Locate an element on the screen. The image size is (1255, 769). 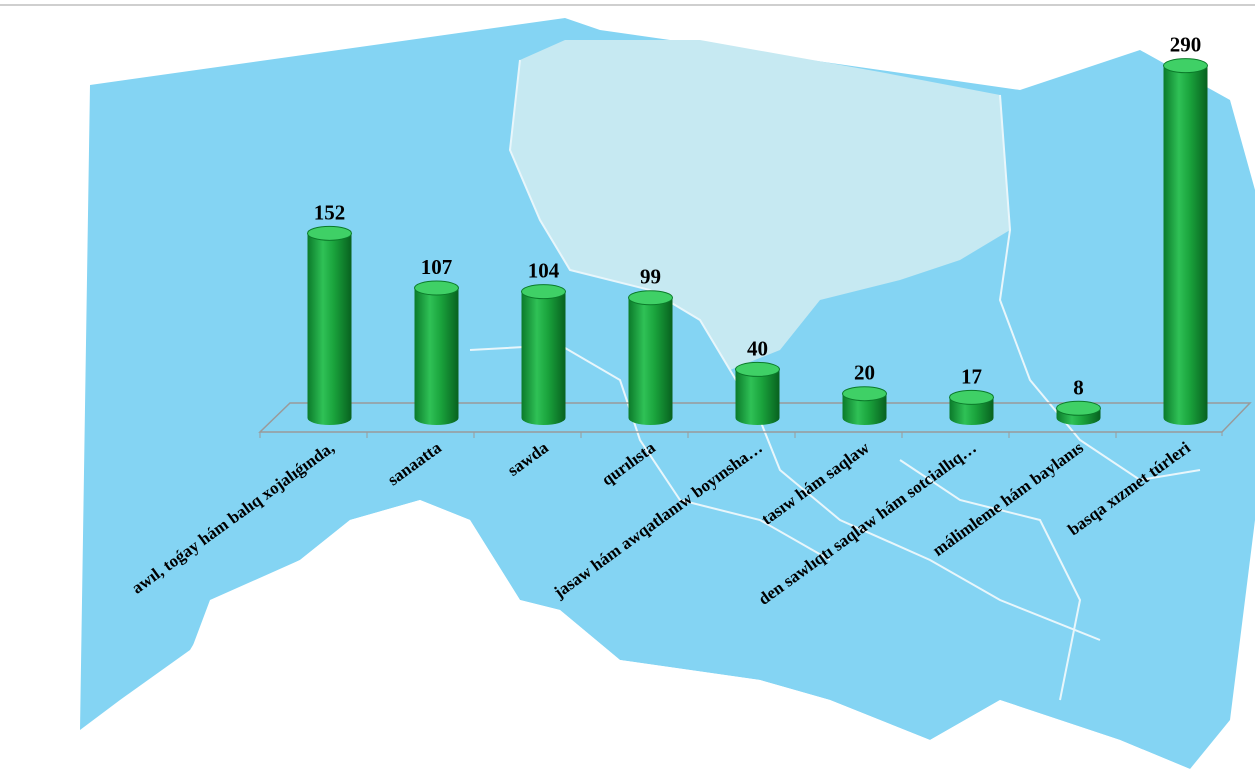
value-label: 107 is located at coordinates (437, 267).